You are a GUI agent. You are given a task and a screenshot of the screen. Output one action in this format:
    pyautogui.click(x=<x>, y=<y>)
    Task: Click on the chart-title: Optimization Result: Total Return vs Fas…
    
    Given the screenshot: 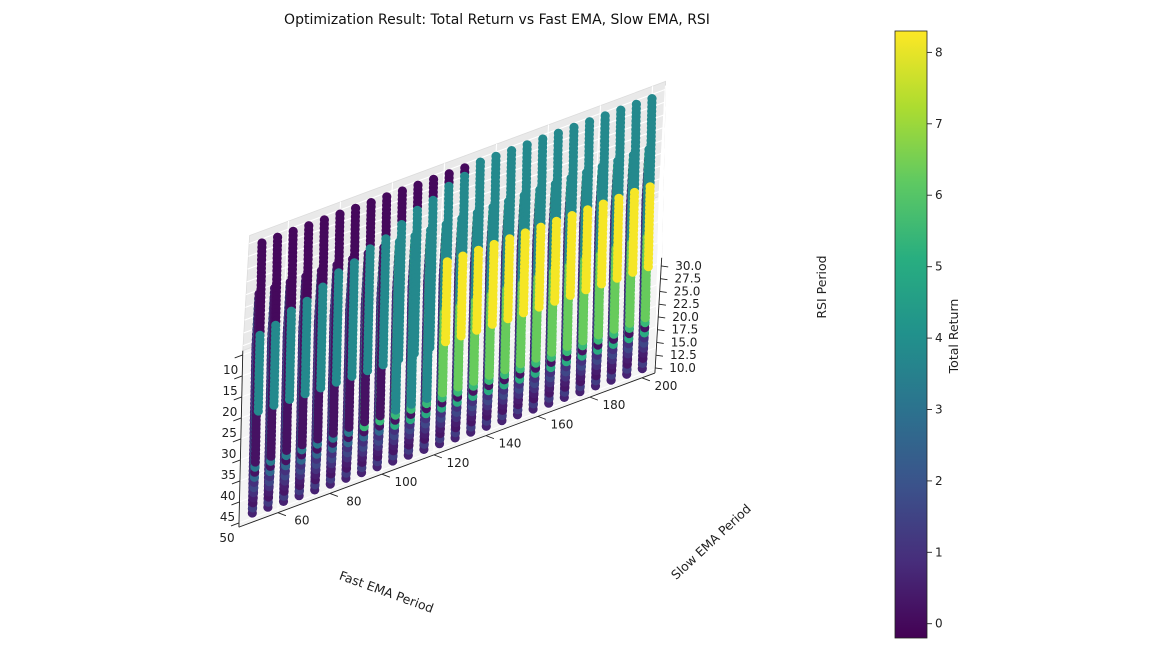 What is the action you would take?
    pyautogui.click(x=497, y=20)
    